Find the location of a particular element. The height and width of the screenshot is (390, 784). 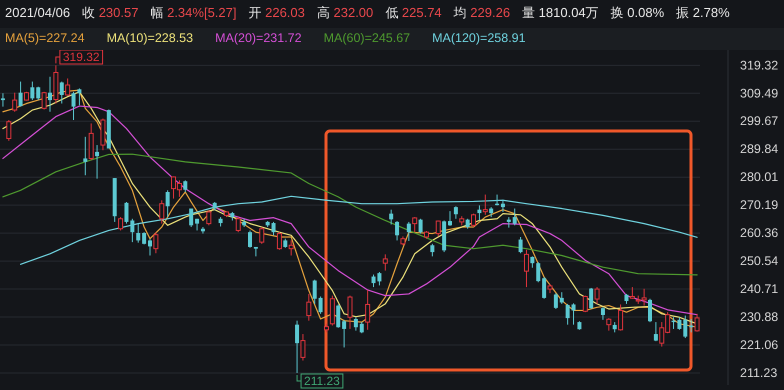

text: MA(10)=228.53 is located at coordinates (150, 38).